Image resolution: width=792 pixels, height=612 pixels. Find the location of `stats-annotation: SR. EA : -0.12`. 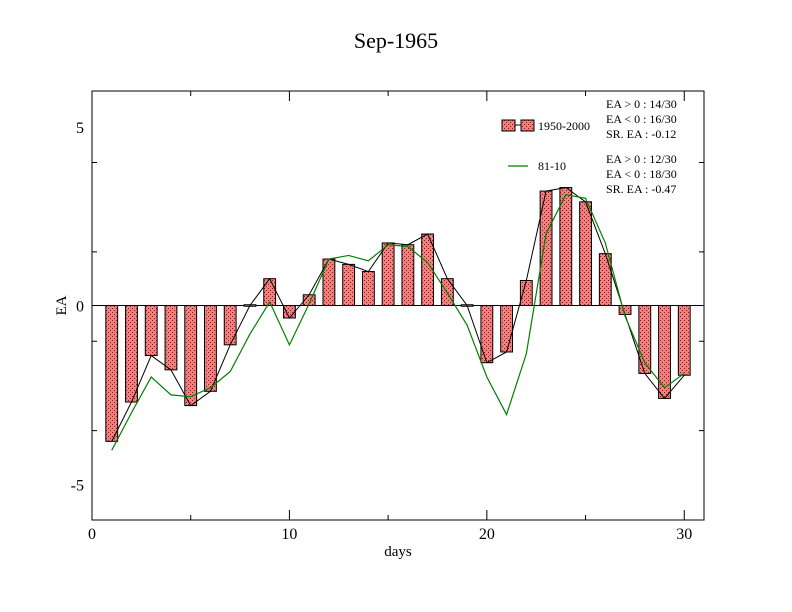

stats-annotation: SR. EA : -0.12 is located at coordinates (641, 134).